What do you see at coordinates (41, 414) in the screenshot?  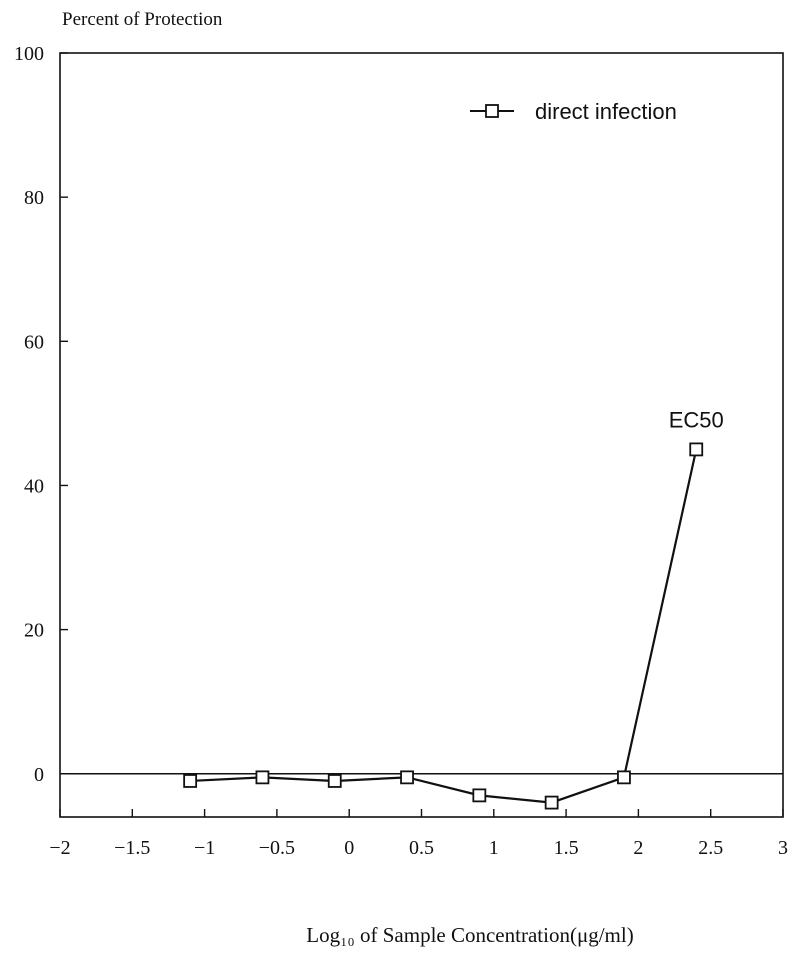 I see `y-axis: 0 20 40 60 80 100` at bounding box center [41, 414].